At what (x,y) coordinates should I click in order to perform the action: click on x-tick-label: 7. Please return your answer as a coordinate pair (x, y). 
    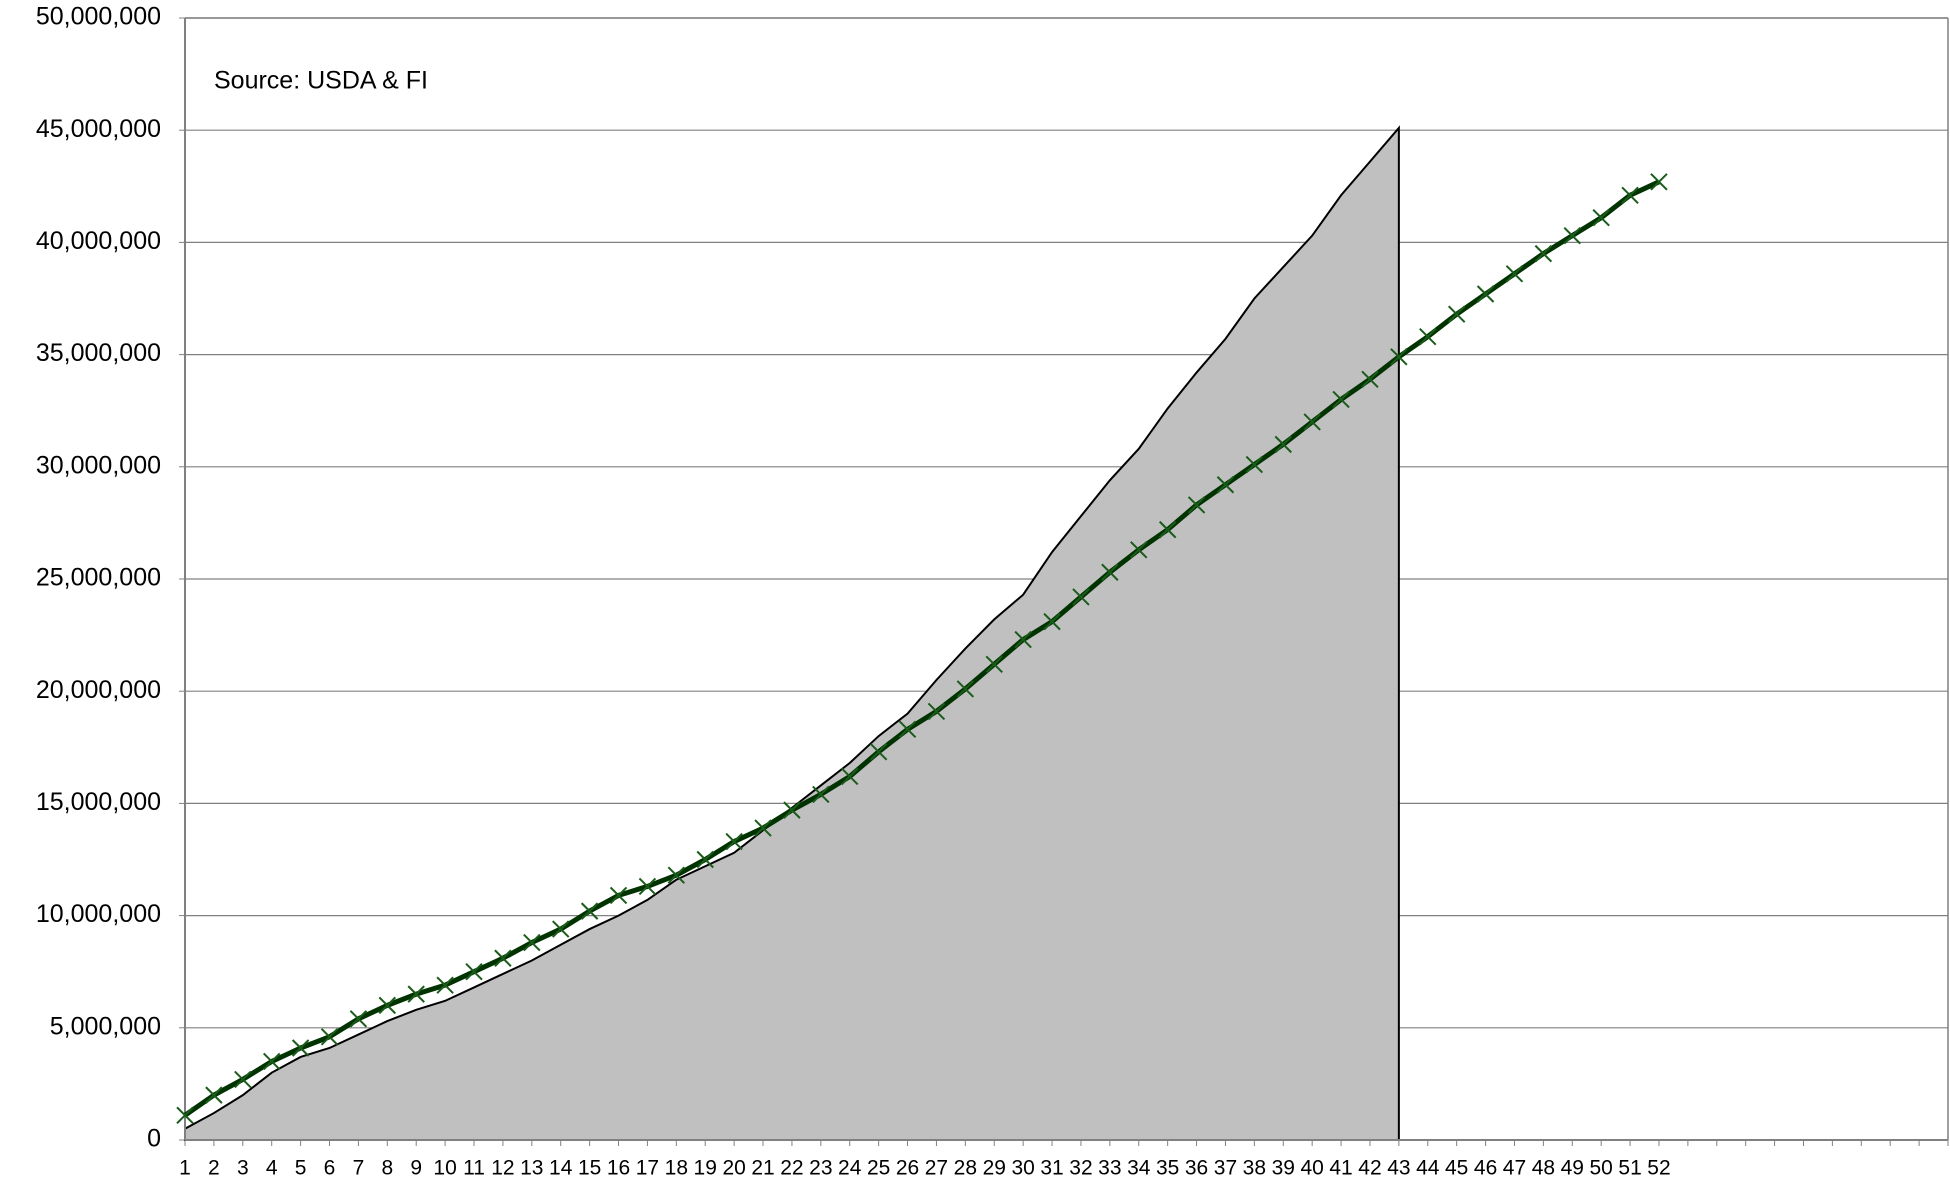
    Looking at the image, I should click on (359, 1168).